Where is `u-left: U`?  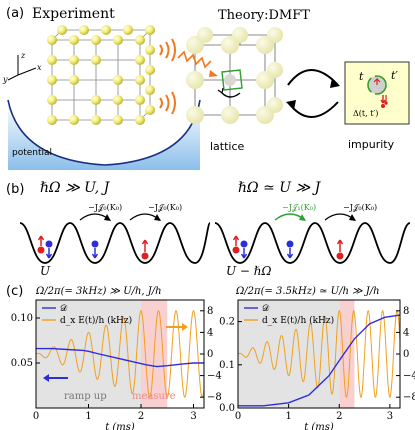 u-left: U is located at coordinates (45, 271).